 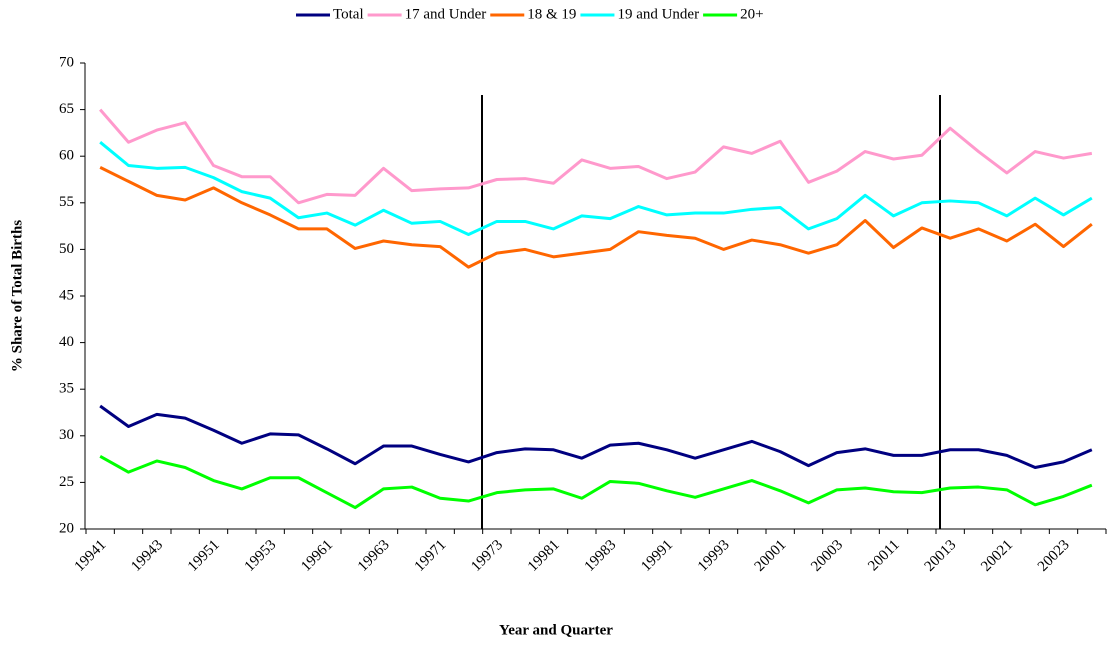 I want to click on y-tick-label: 55, so click(x=66, y=202).